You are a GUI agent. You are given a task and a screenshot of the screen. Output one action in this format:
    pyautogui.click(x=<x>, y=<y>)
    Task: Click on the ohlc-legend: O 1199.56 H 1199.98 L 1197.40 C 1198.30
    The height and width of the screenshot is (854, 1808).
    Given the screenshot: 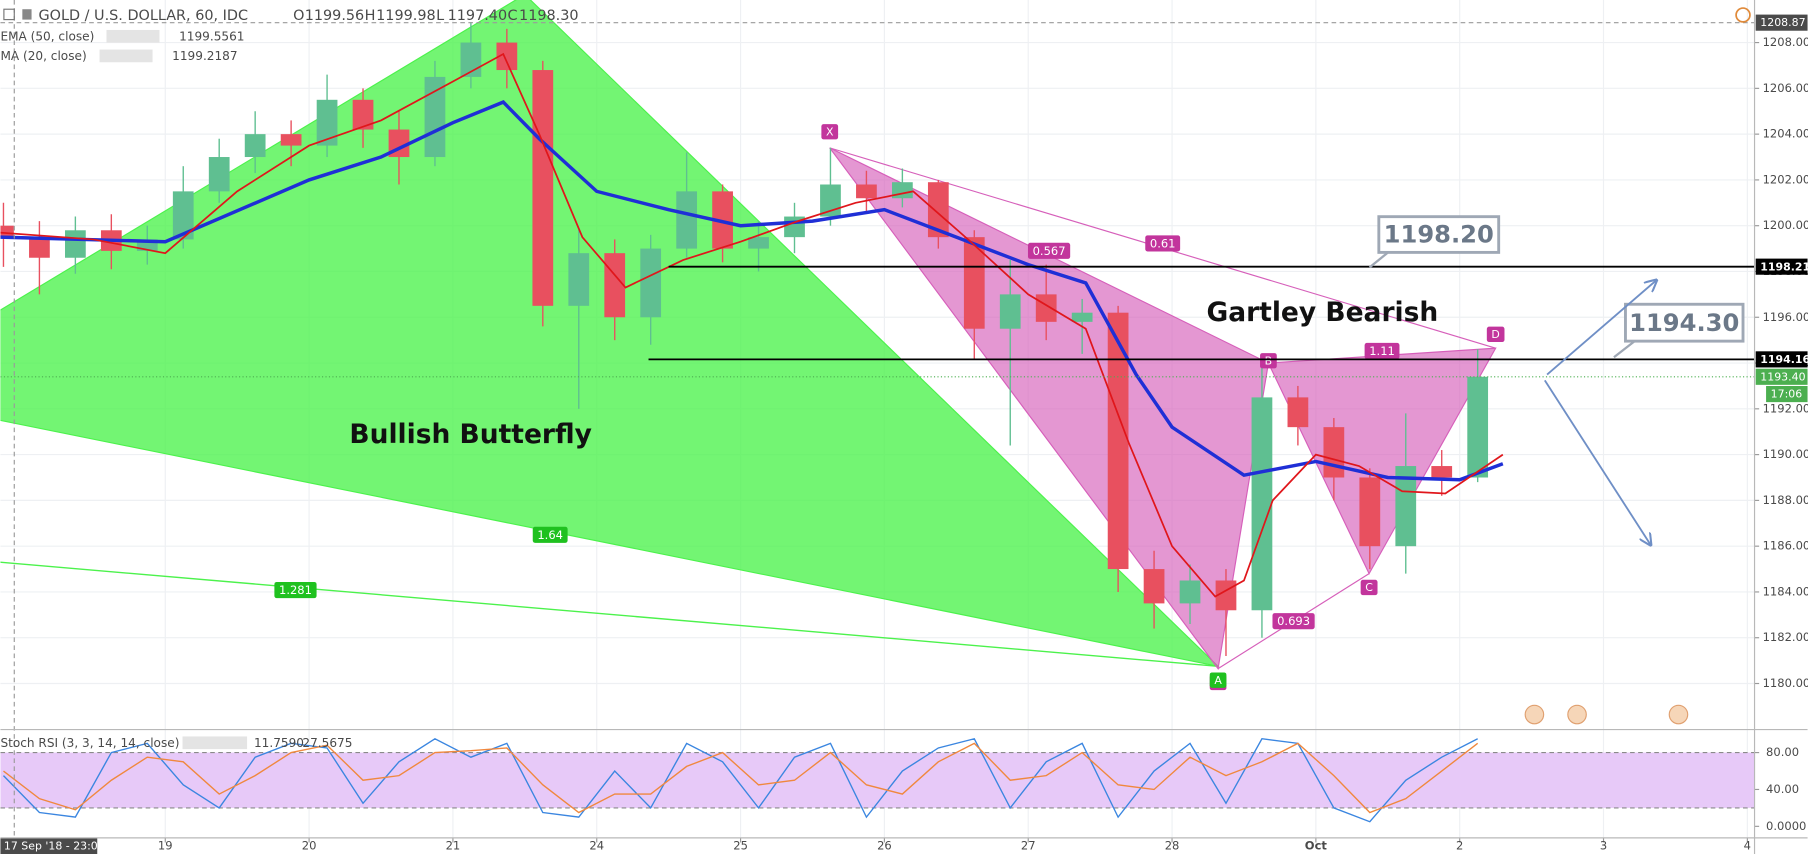 What is the action you would take?
    pyautogui.click(x=435, y=16)
    